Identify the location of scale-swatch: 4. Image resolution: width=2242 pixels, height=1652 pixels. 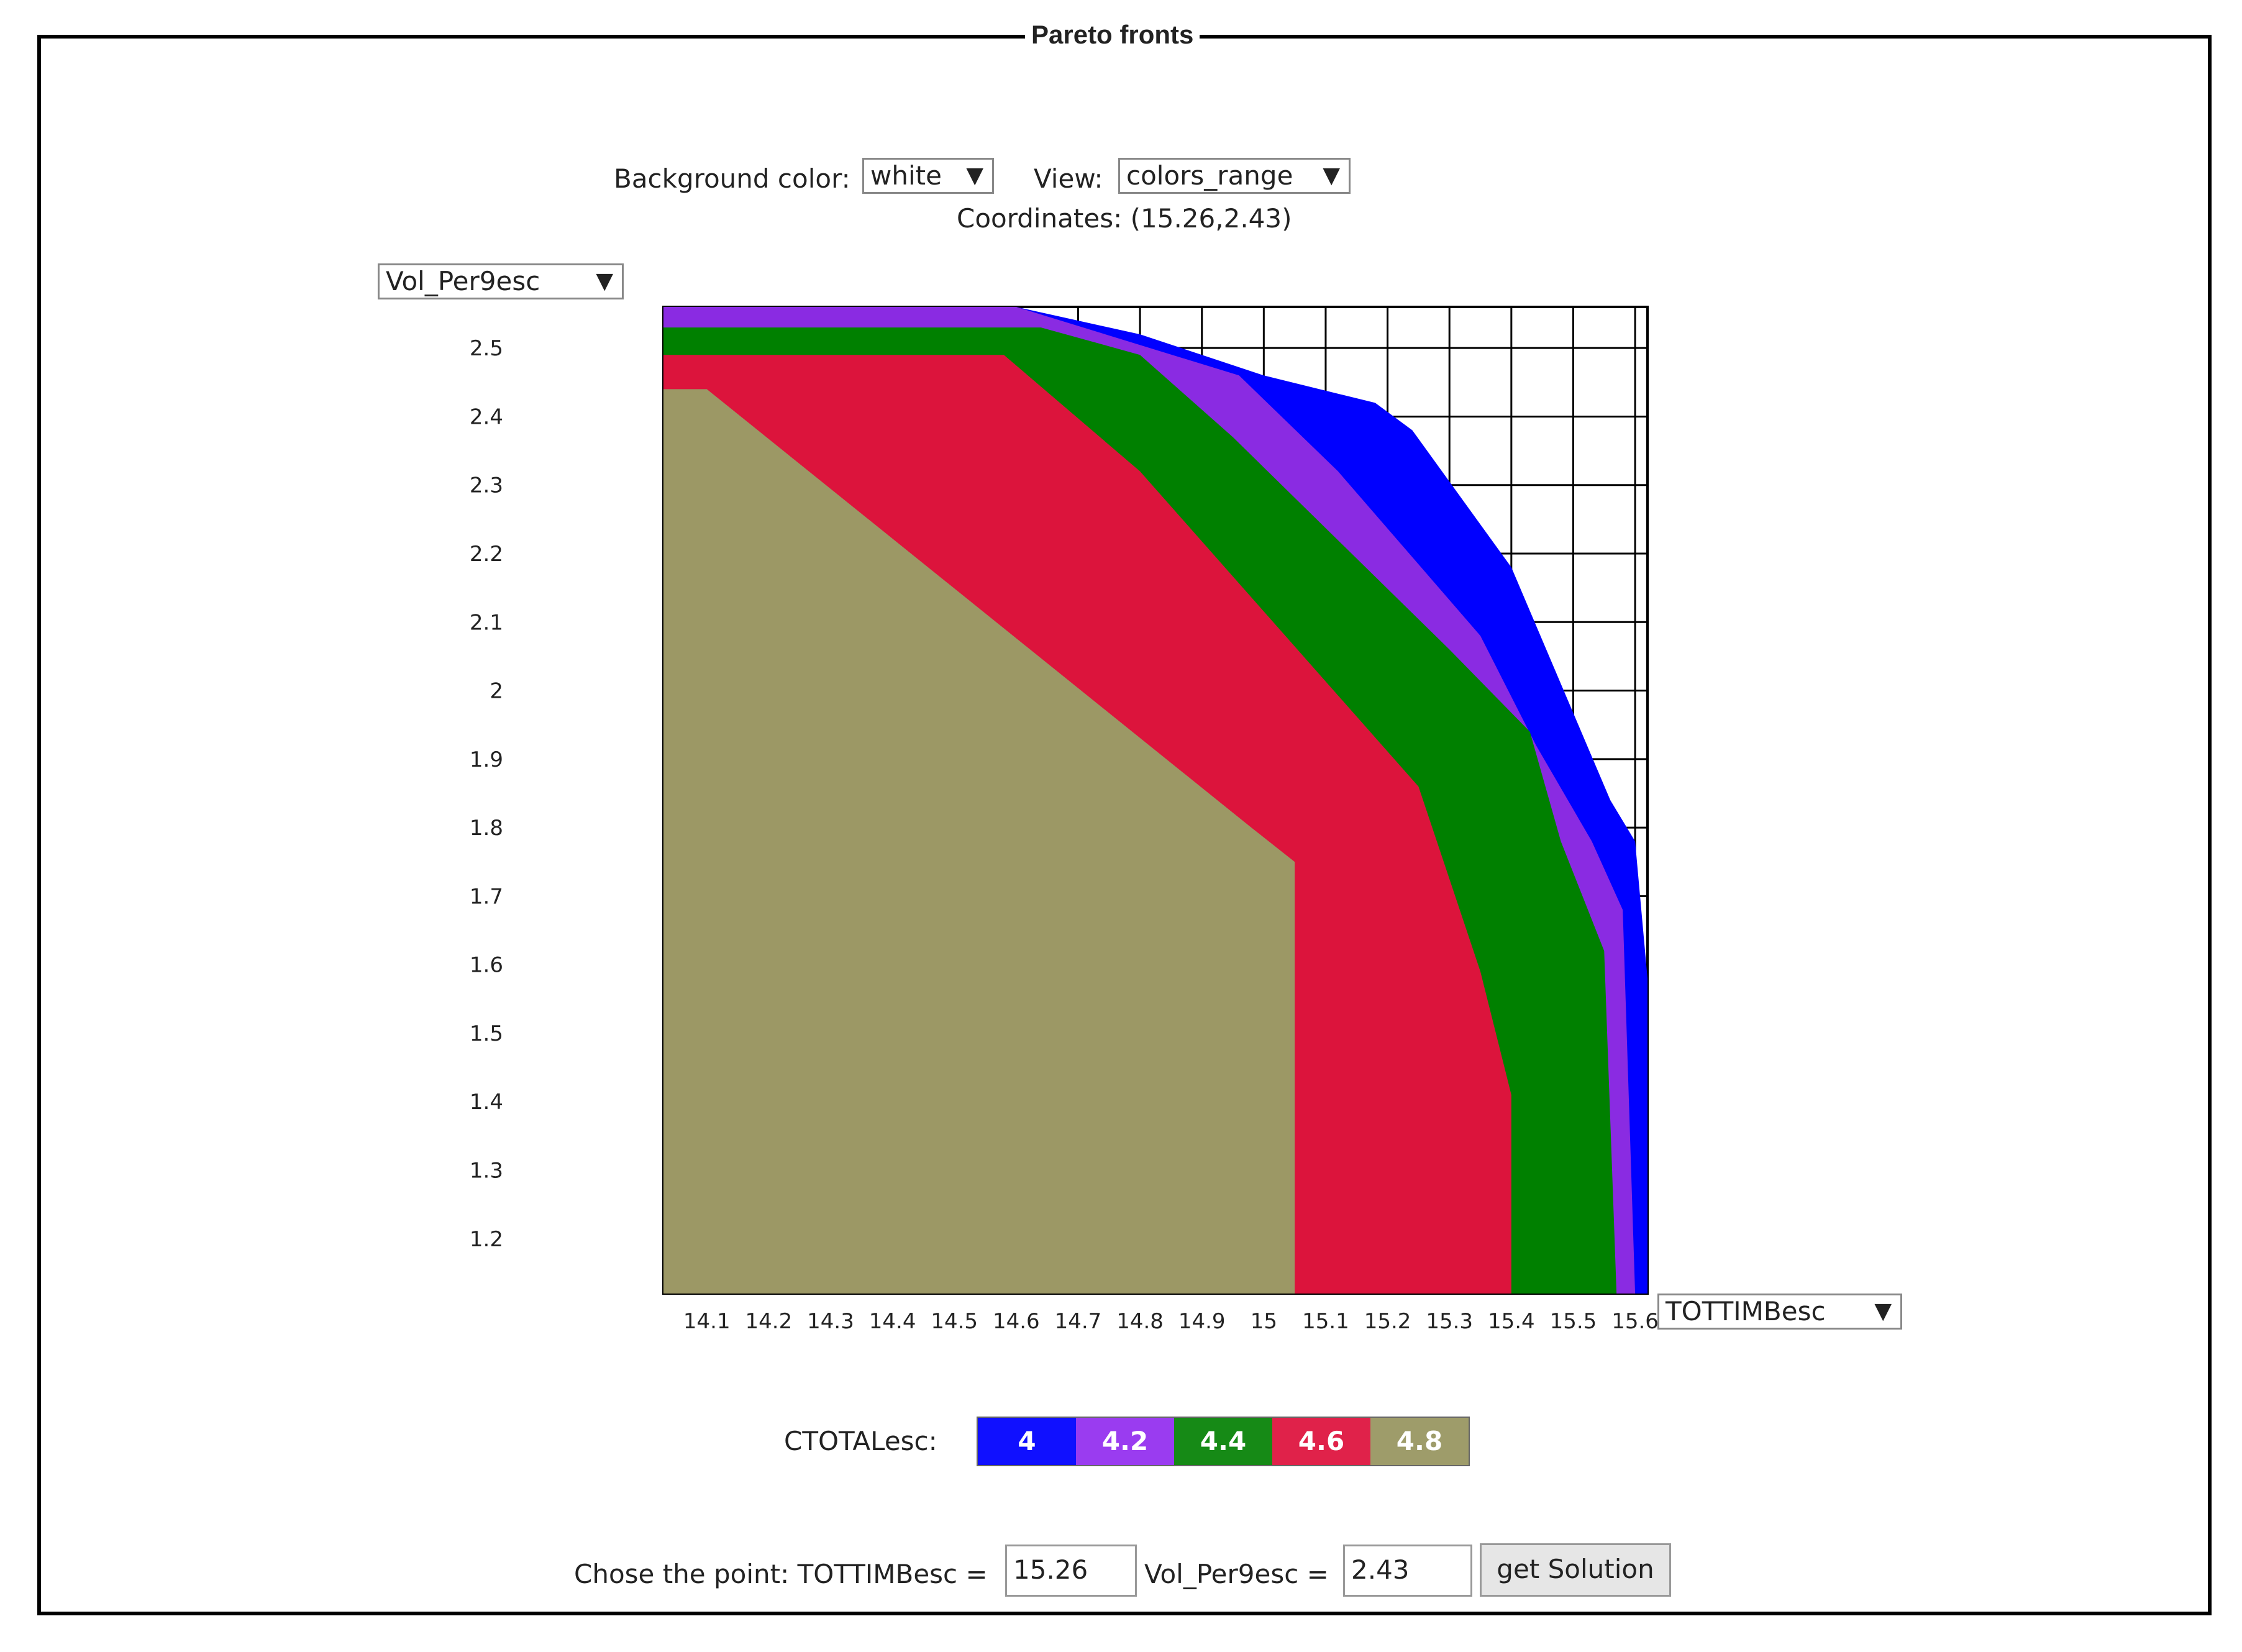
(1027, 1441).